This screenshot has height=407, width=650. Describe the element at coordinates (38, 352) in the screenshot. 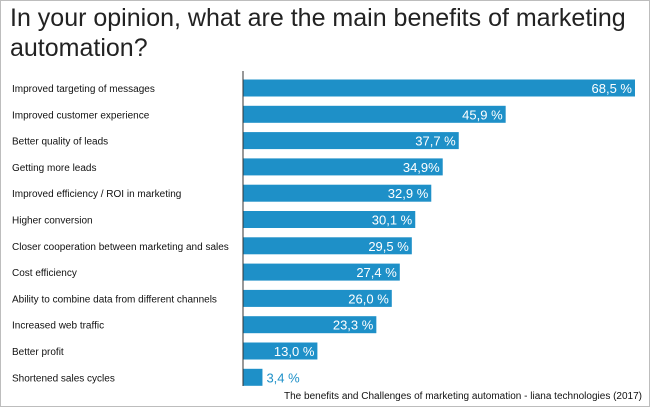

I see `category-label: Better profit` at that location.